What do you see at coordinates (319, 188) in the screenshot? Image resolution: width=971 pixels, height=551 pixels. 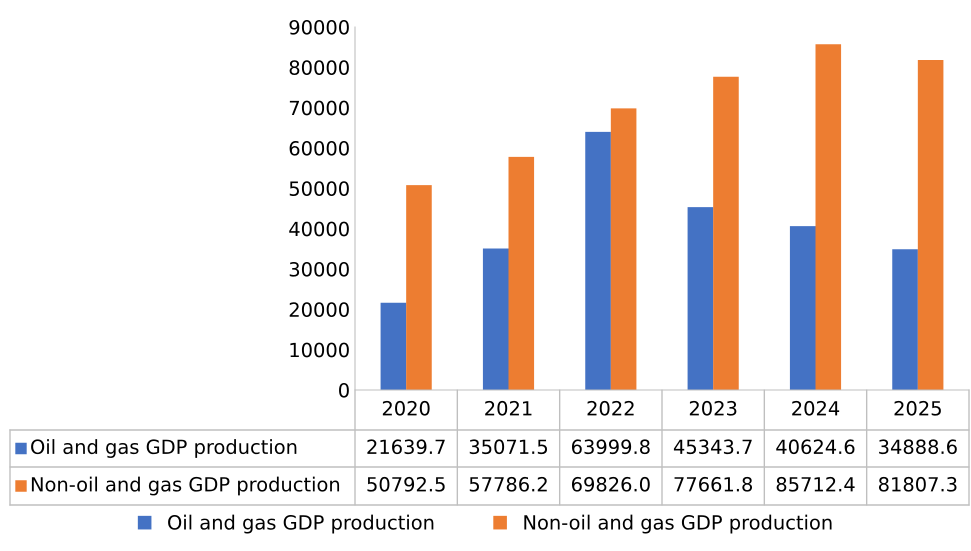 I see `y-tick-label: 50000` at bounding box center [319, 188].